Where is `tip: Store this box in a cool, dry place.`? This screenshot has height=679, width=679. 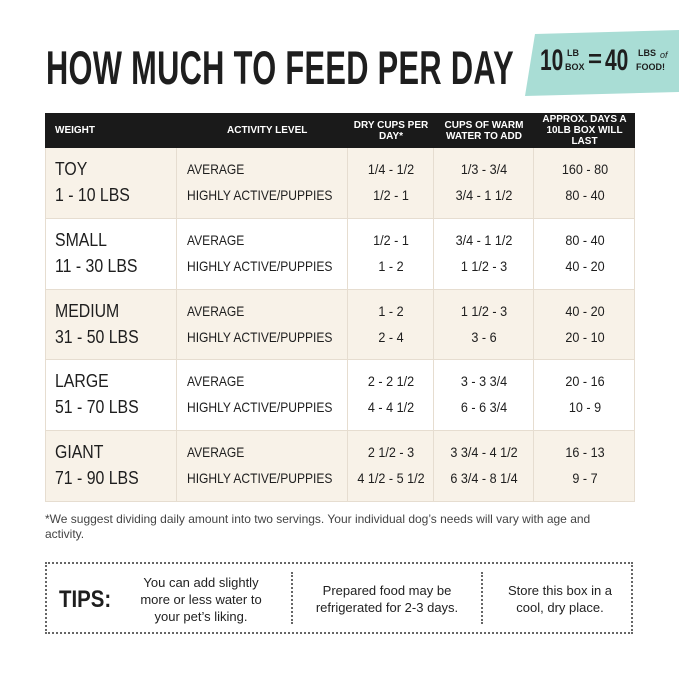
tip: Store this box in a cool, dry place. is located at coordinates (560, 599).